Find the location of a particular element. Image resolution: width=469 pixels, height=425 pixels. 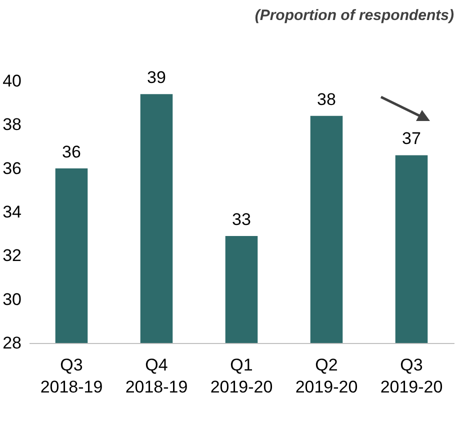

data-label: 36 is located at coordinates (71, 152).